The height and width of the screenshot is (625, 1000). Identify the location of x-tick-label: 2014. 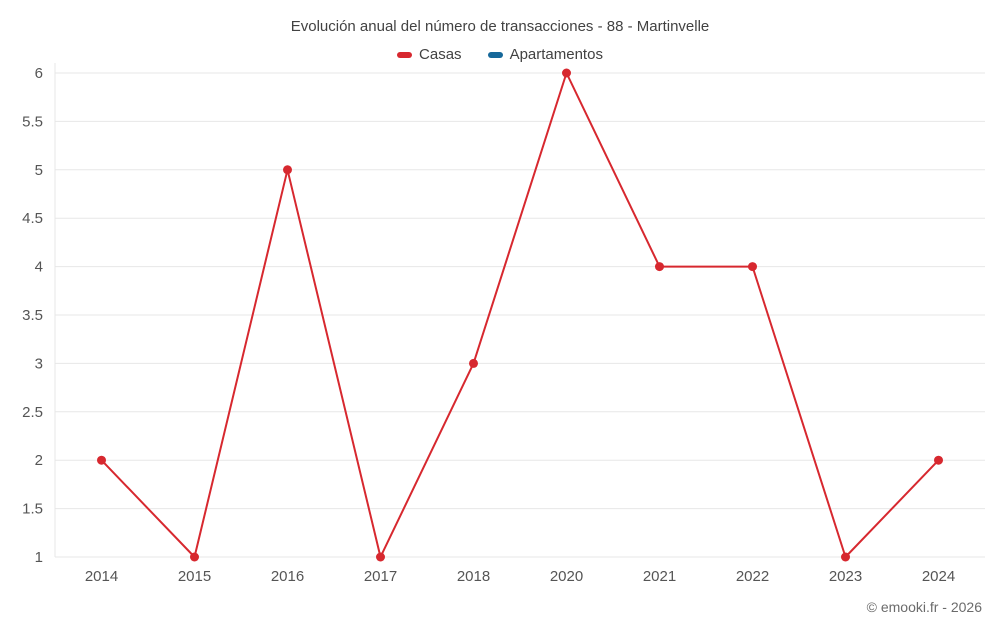
(101, 576).